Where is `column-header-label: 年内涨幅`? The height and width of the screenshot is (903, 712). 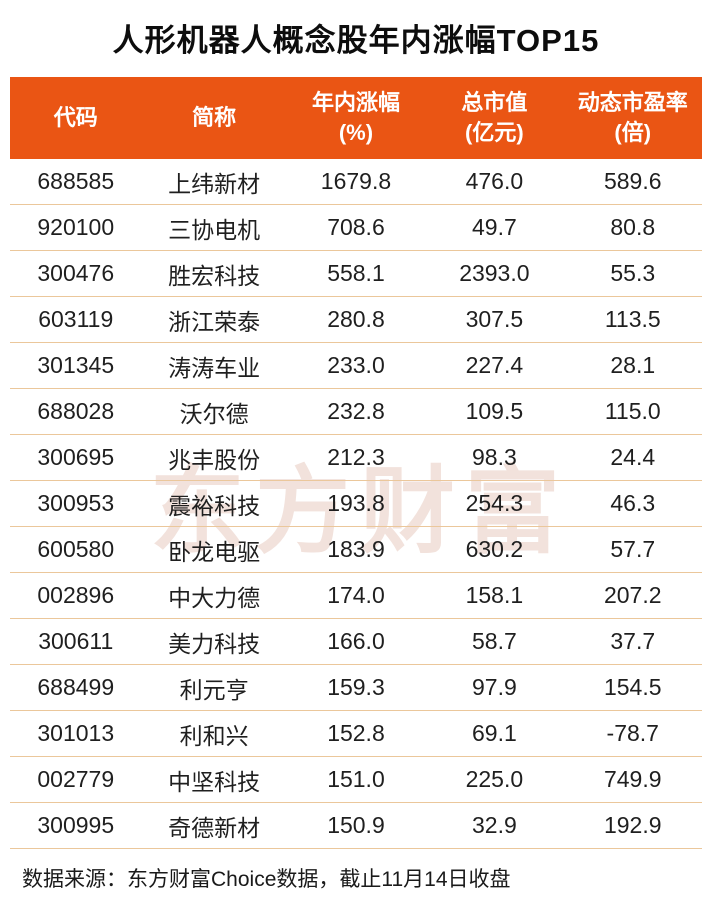 column-header-label: 年内涨幅 is located at coordinates (355, 102).